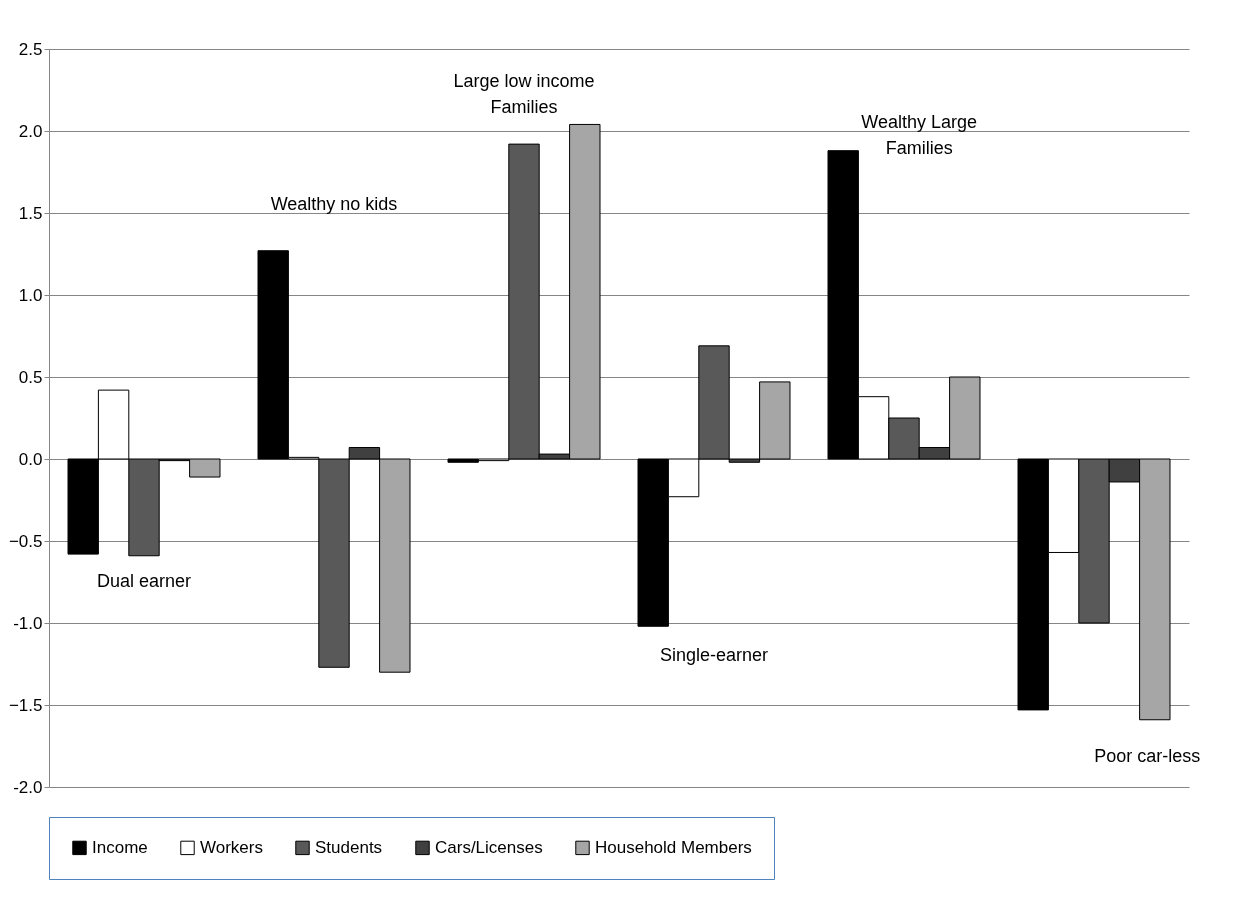 Image resolution: width=1250 pixels, height=907 pixels. Describe the element at coordinates (349, 847) in the screenshot. I see `legend-label: Students` at that location.